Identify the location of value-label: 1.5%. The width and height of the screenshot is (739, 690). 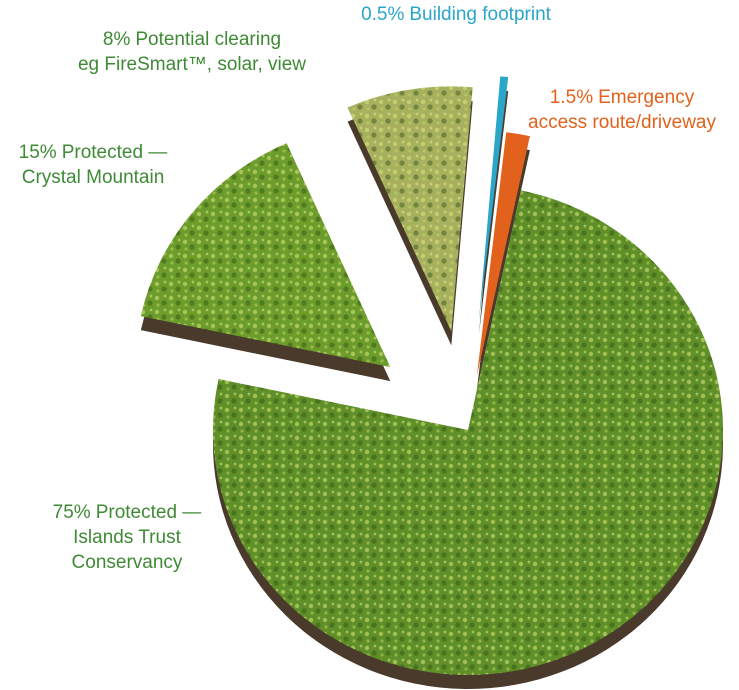
(571, 97).